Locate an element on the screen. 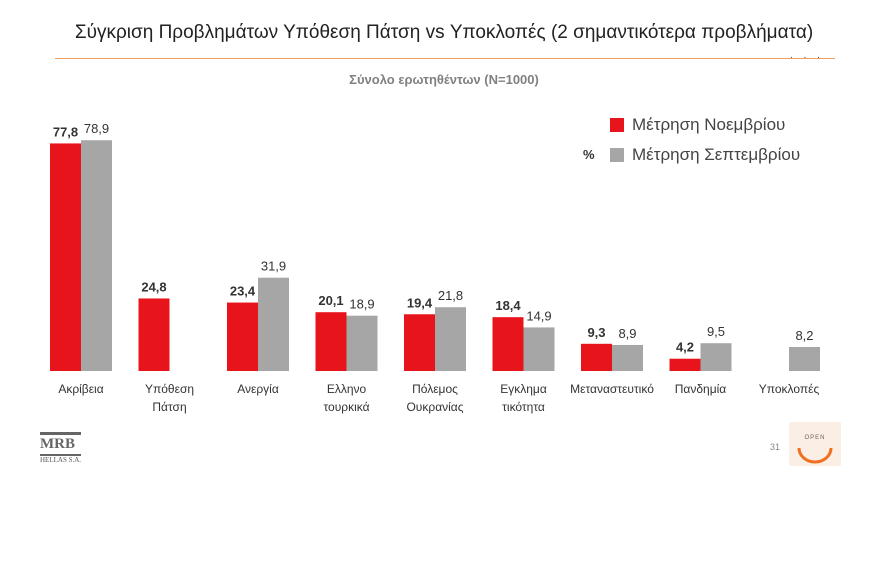 This screenshot has width=888, height=578. data-label-september-4: 21,8 is located at coordinates (450, 295).